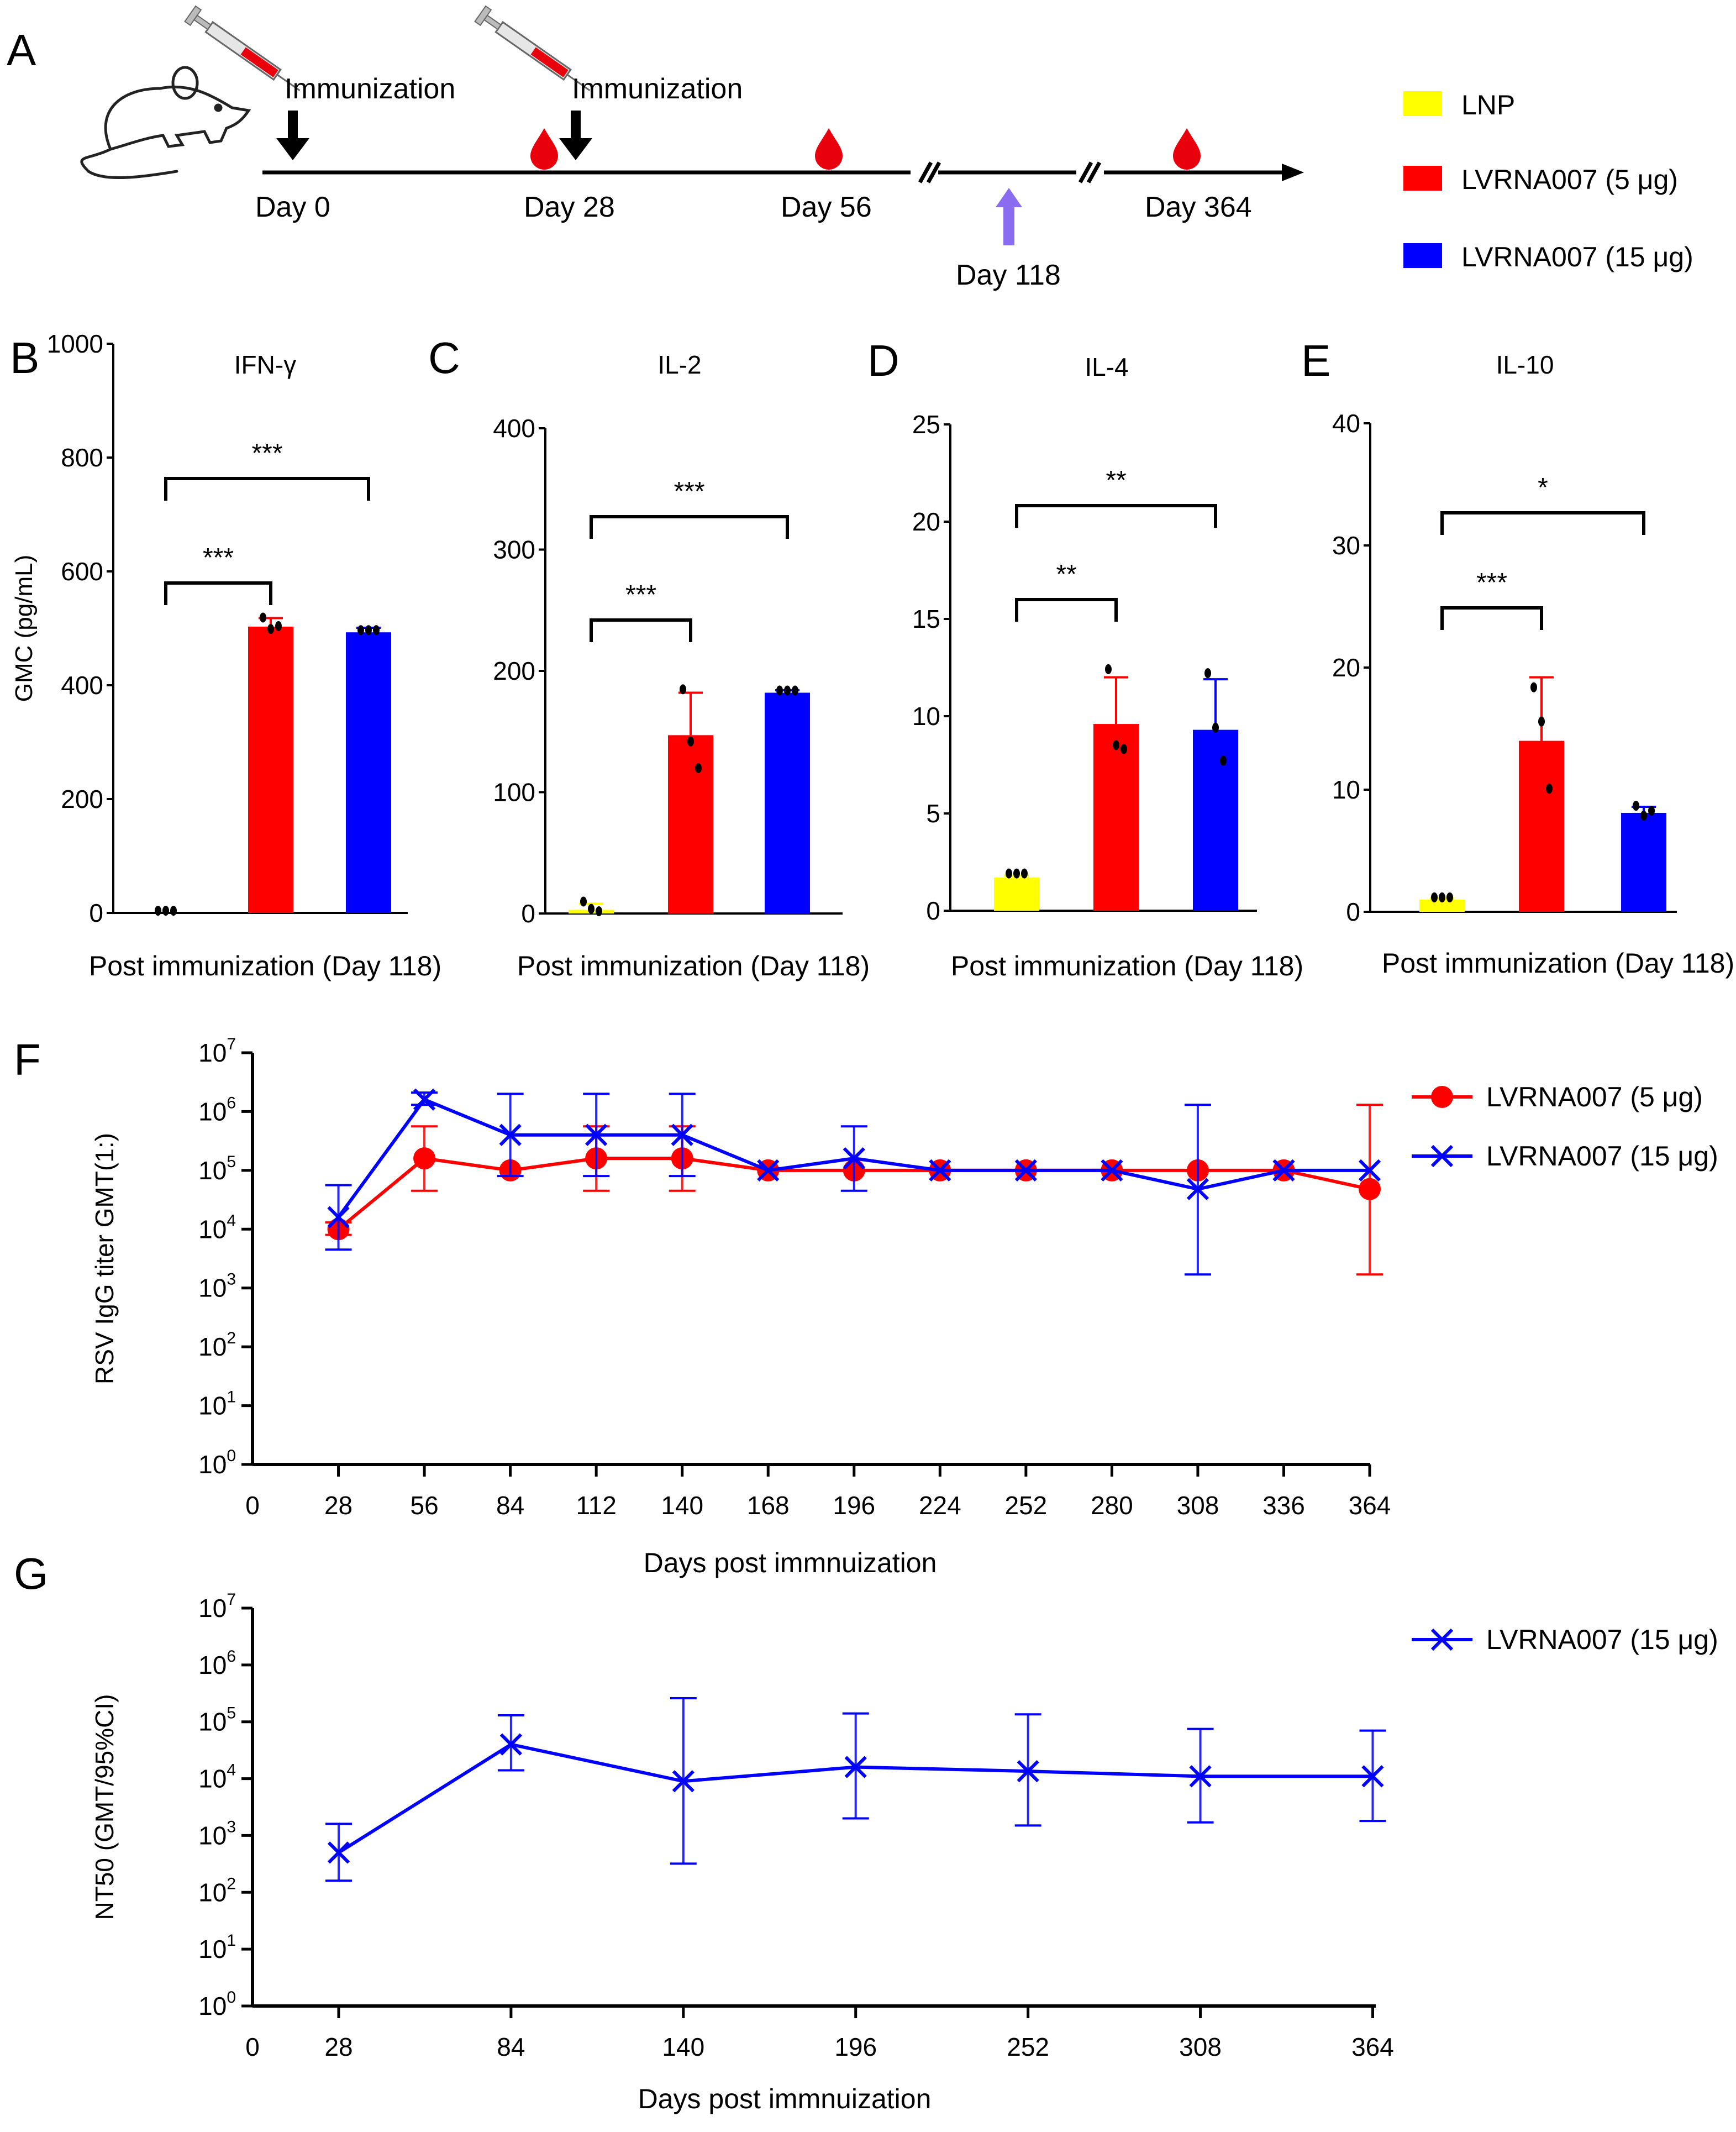 The image size is (1736, 2132). What do you see at coordinates (1346, 423) in the screenshot?
I see `y-tick-label: 40` at bounding box center [1346, 423].